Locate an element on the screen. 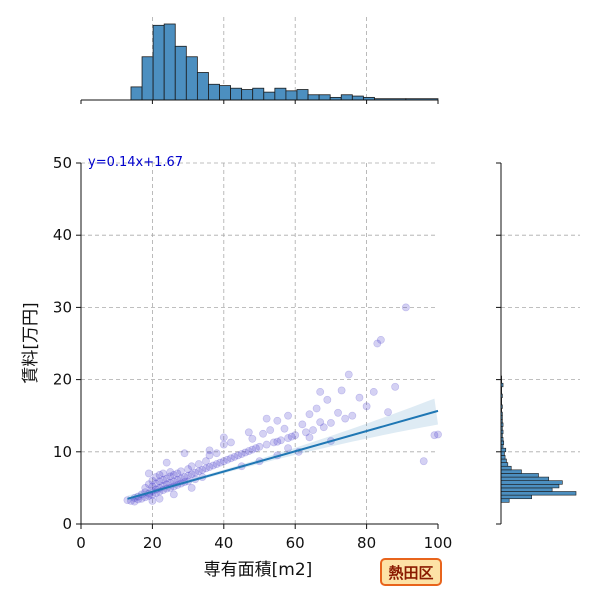  regression-layer is located at coordinates (283, 449).